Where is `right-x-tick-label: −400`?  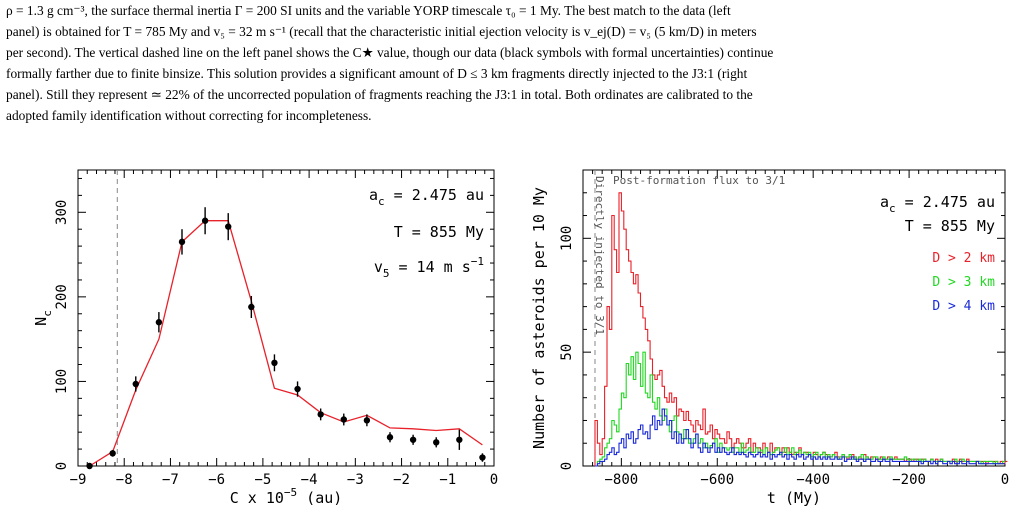 right-x-tick-label: −400 is located at coordinates (813, 480).